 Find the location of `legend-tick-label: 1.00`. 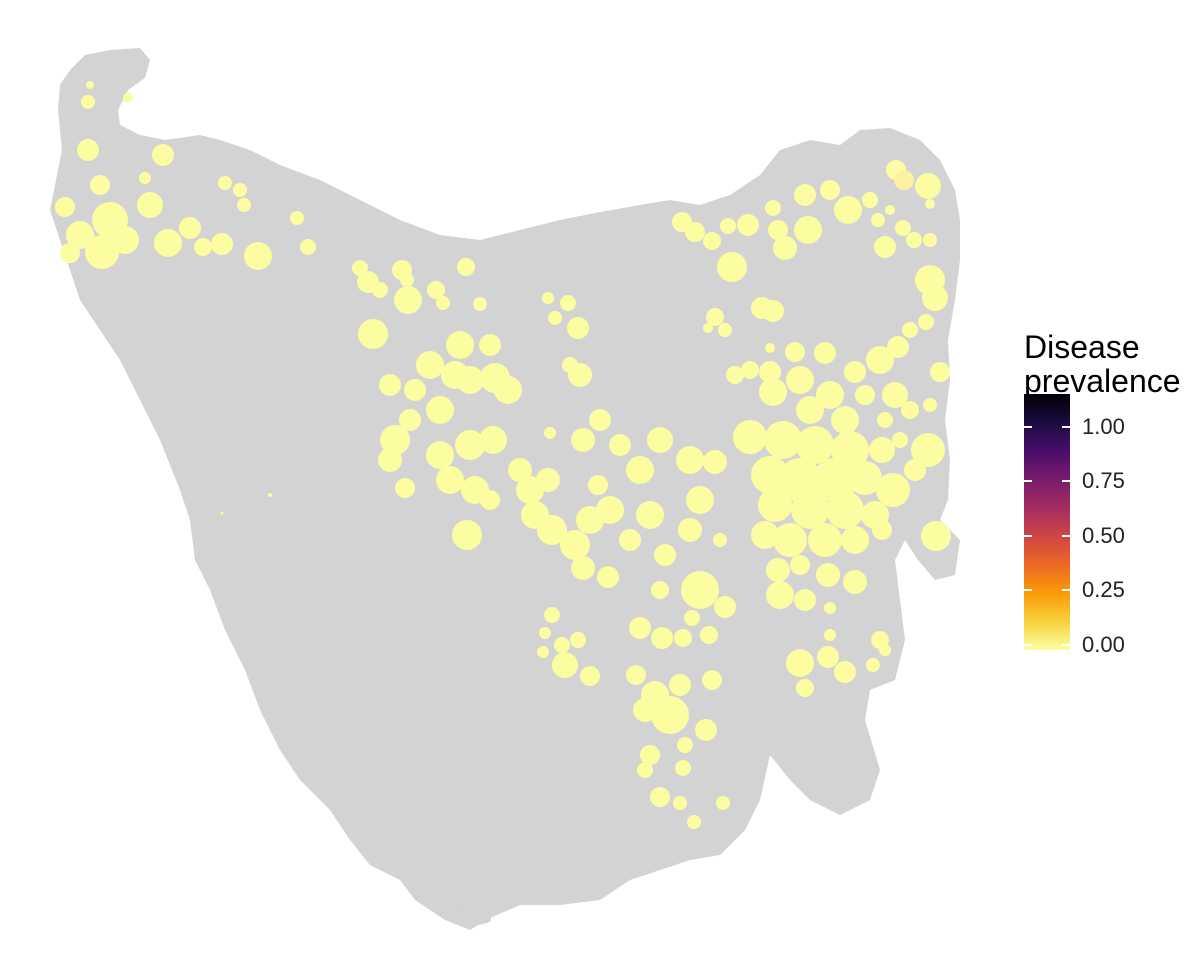

legend-tick-label: 1.00 is located at coordinates (1103, 426).